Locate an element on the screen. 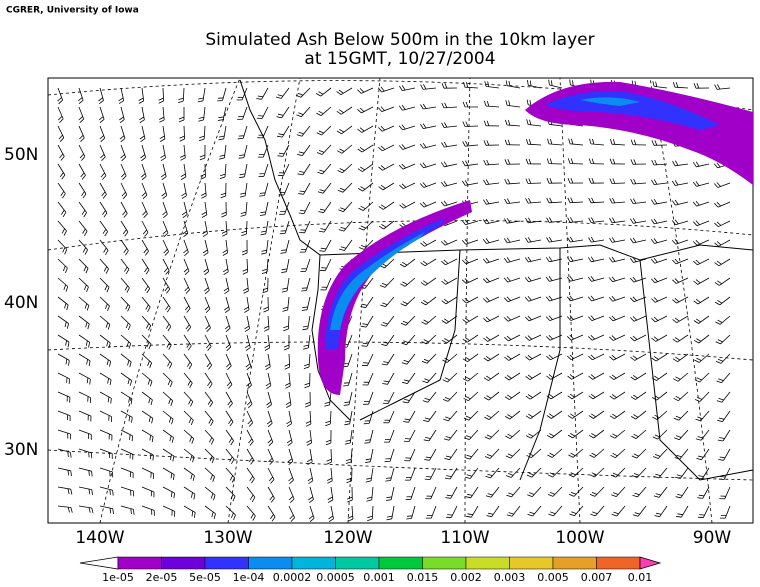  lat-label: 50N is located at coordinates (21, 155).